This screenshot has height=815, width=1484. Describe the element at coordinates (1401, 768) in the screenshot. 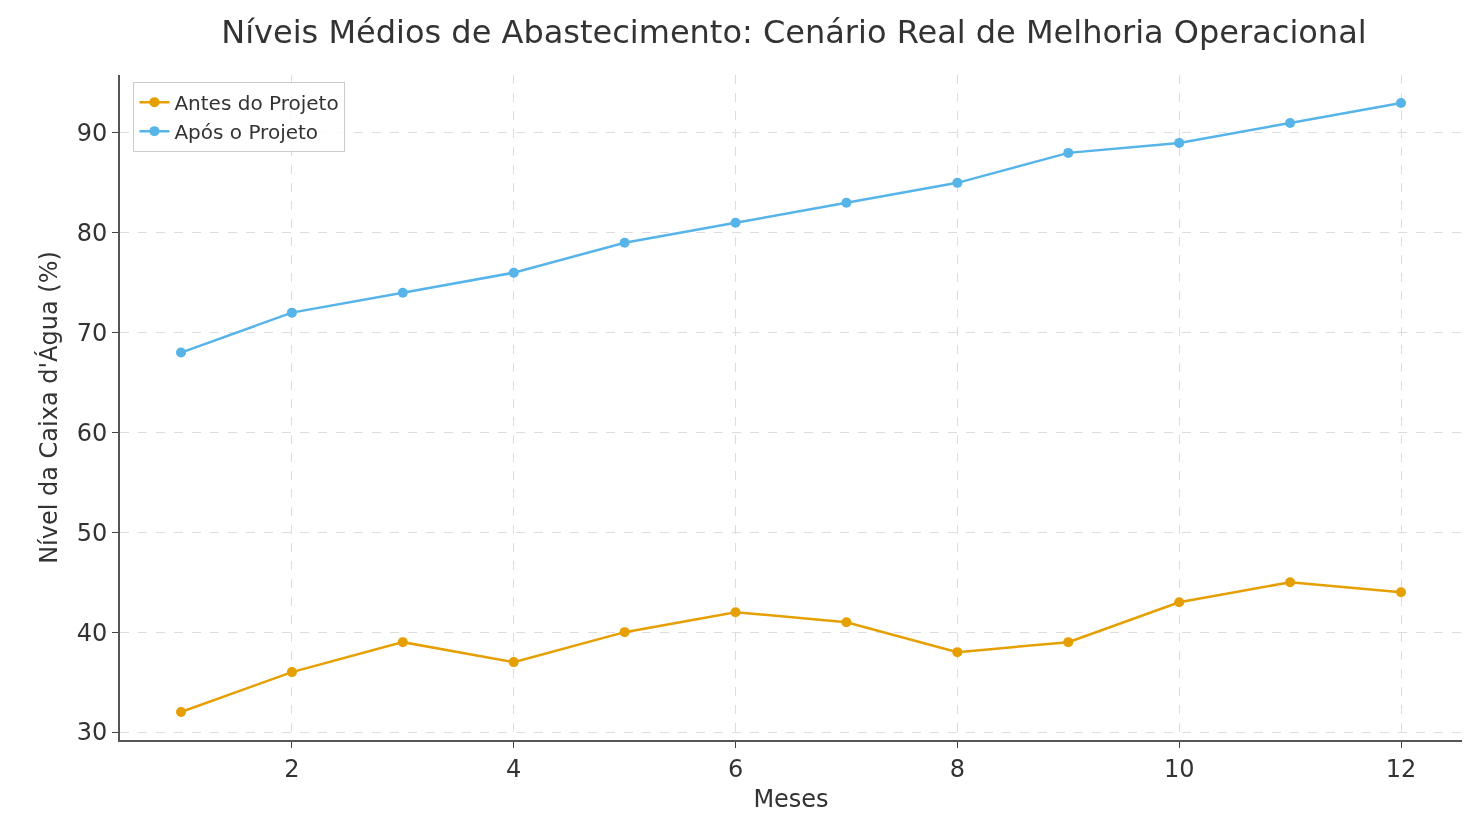

I see `x-tick-label: 12` at that location.